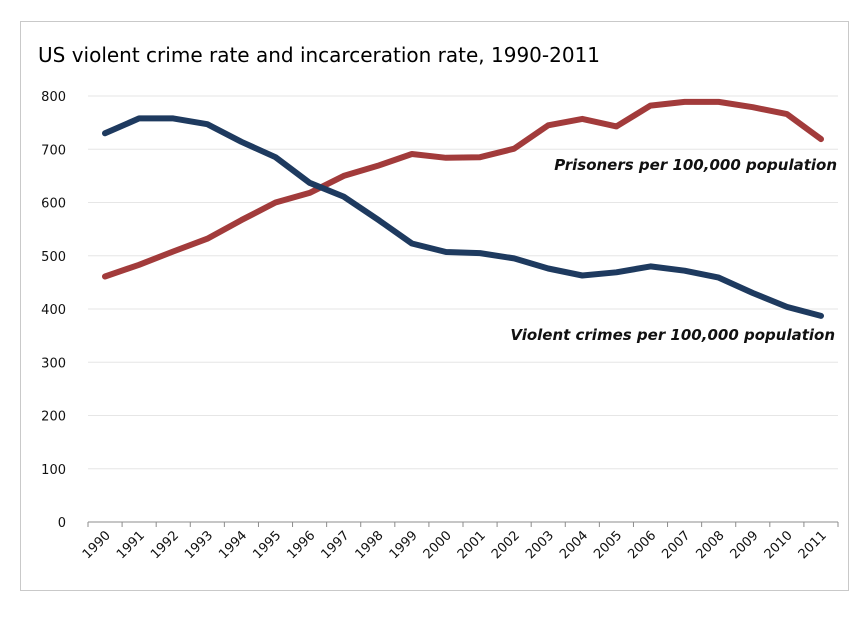 Image resolution: width=866 pixels, height=622 pixels. I want to click on x-tick-label: 1990, so click(97, 545).